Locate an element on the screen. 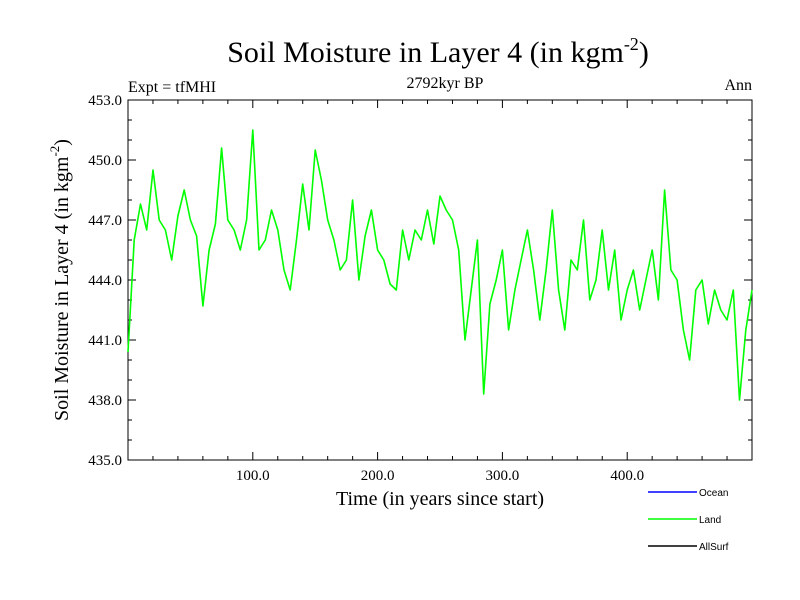 Image resolution: width=800 pixels, height=600 pixels. y-tick-label: 447.0 is located at coordinates (105, 221).